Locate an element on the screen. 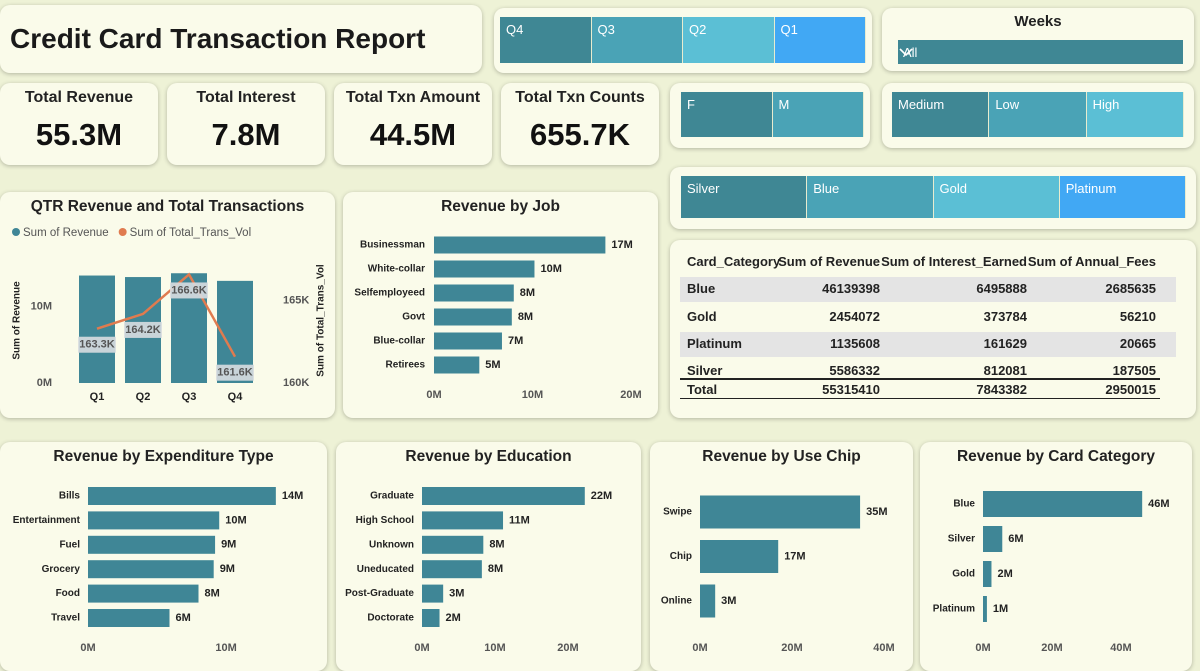 The width and height of the screenshot is (1200, 671). weeks-selected: All is located at coordinates (910, 52).